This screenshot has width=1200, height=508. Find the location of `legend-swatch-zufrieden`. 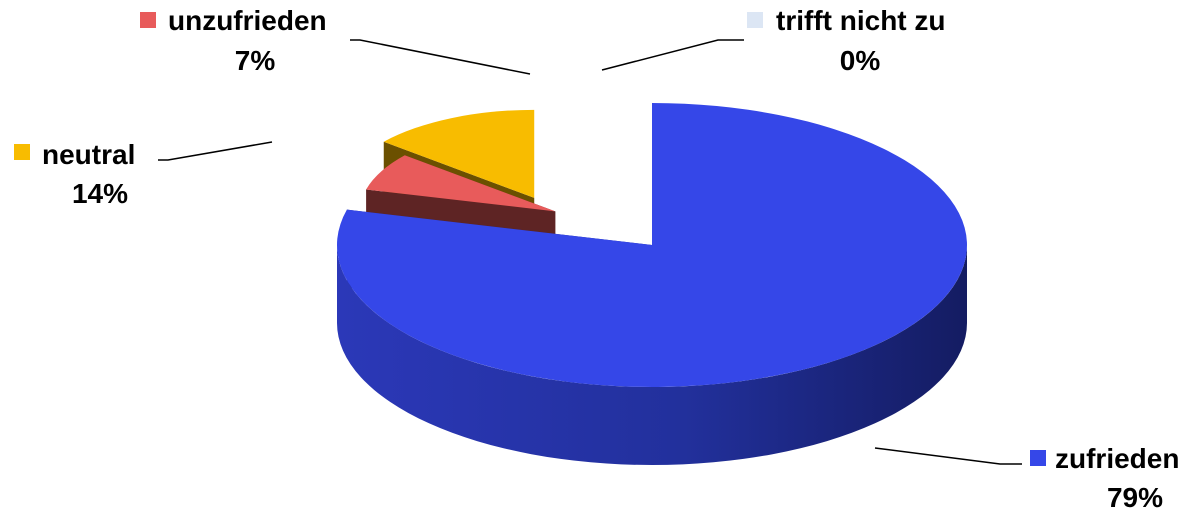

legend-swatch-zufrieden is located at coordinates (1038, 458).